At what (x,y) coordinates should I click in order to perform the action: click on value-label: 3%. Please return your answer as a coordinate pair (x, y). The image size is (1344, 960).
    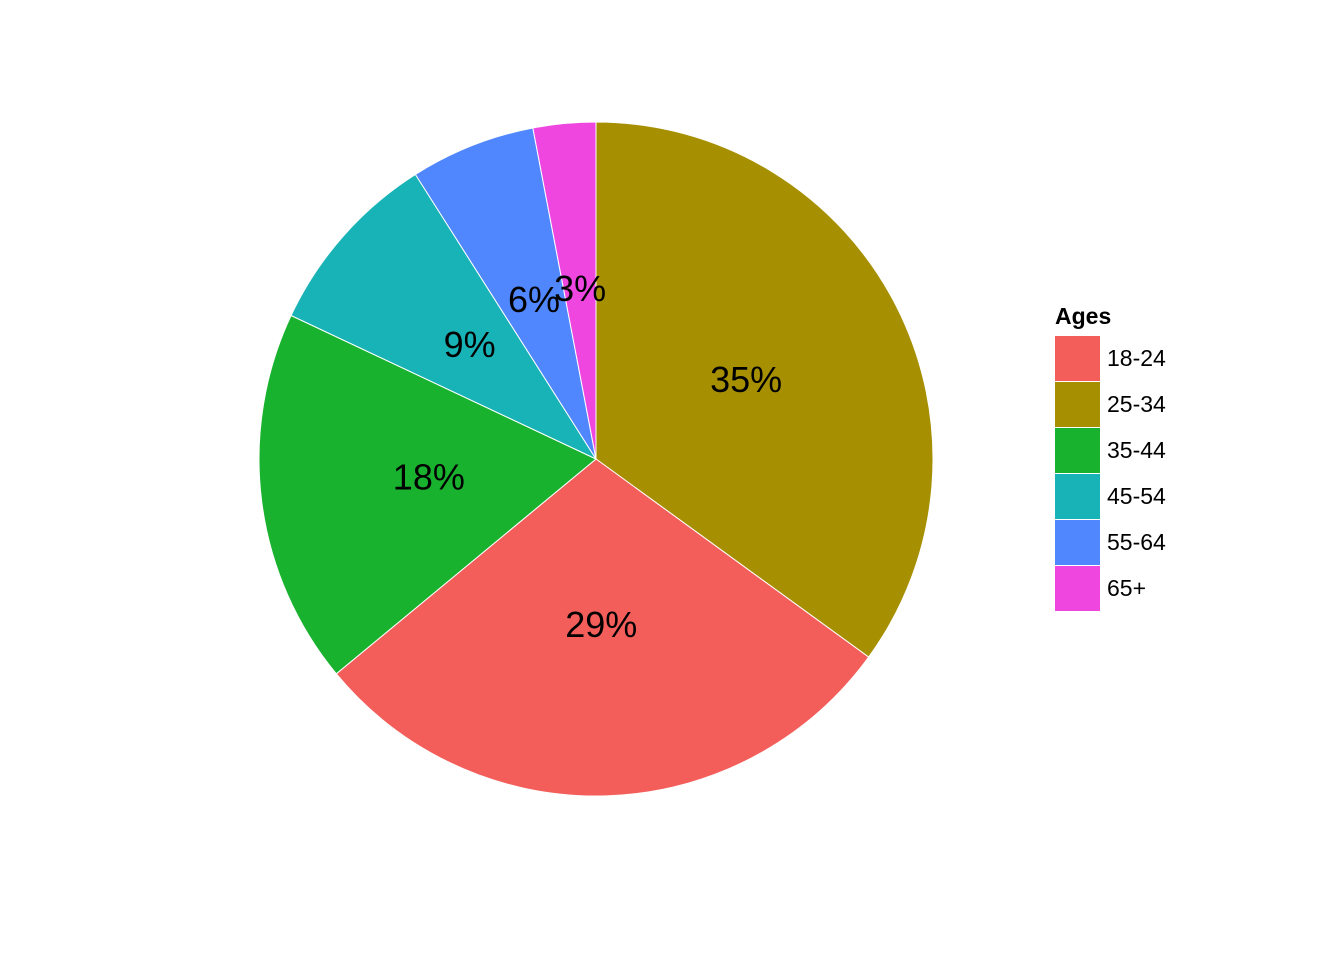
    Looking at the image, I should click on (580, 288).